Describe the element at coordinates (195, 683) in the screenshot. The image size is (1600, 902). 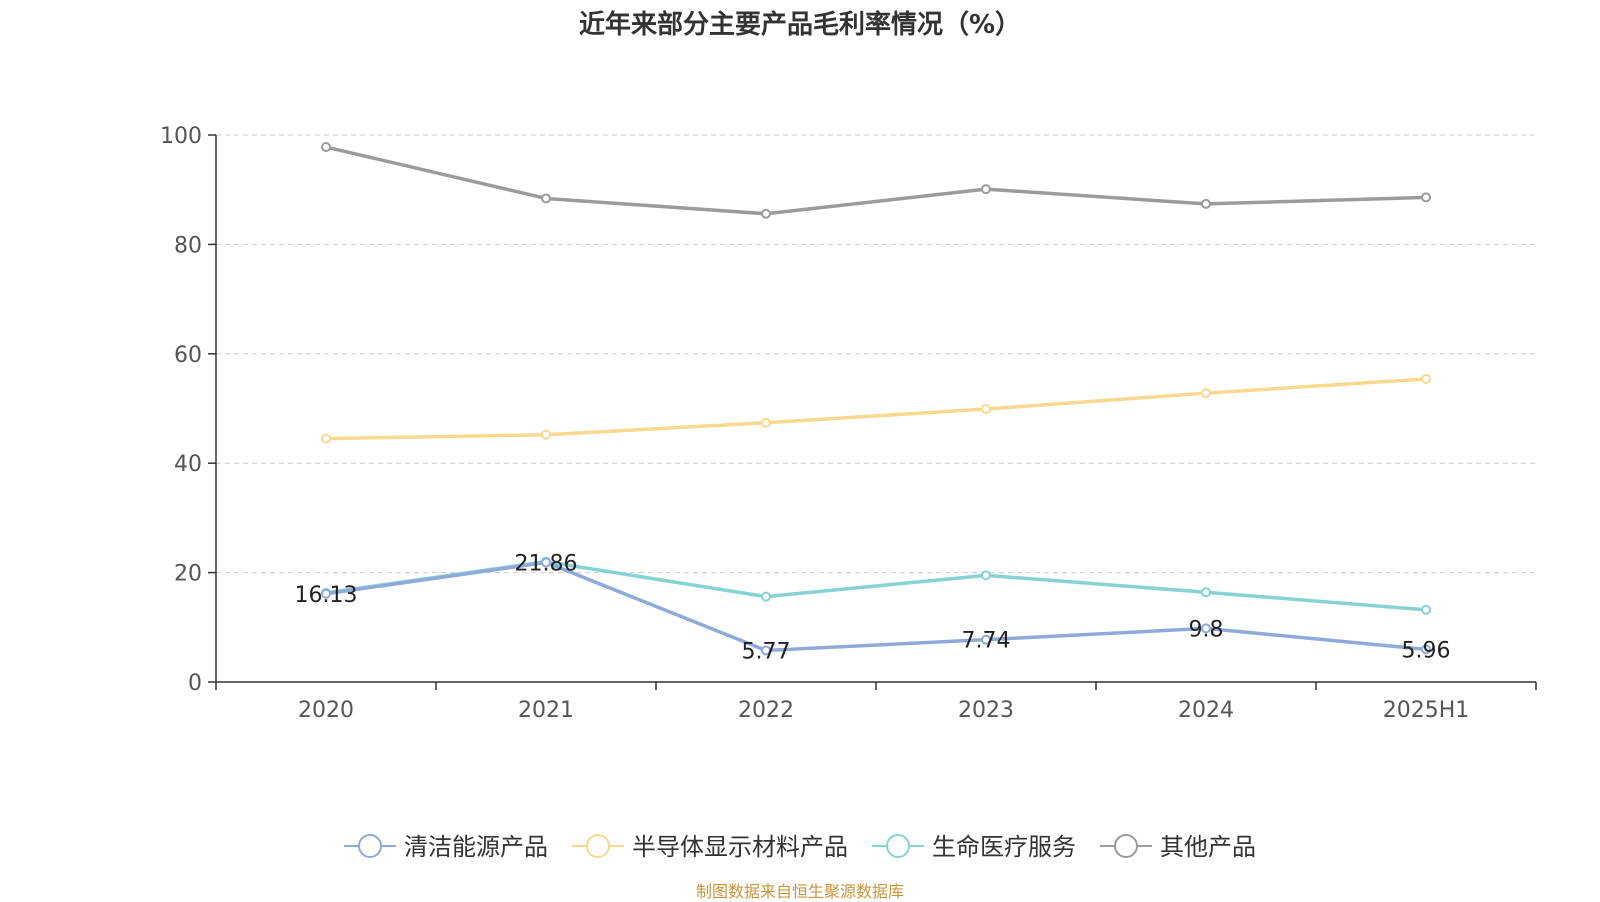
I see `y-tick-label: 0` at that location.